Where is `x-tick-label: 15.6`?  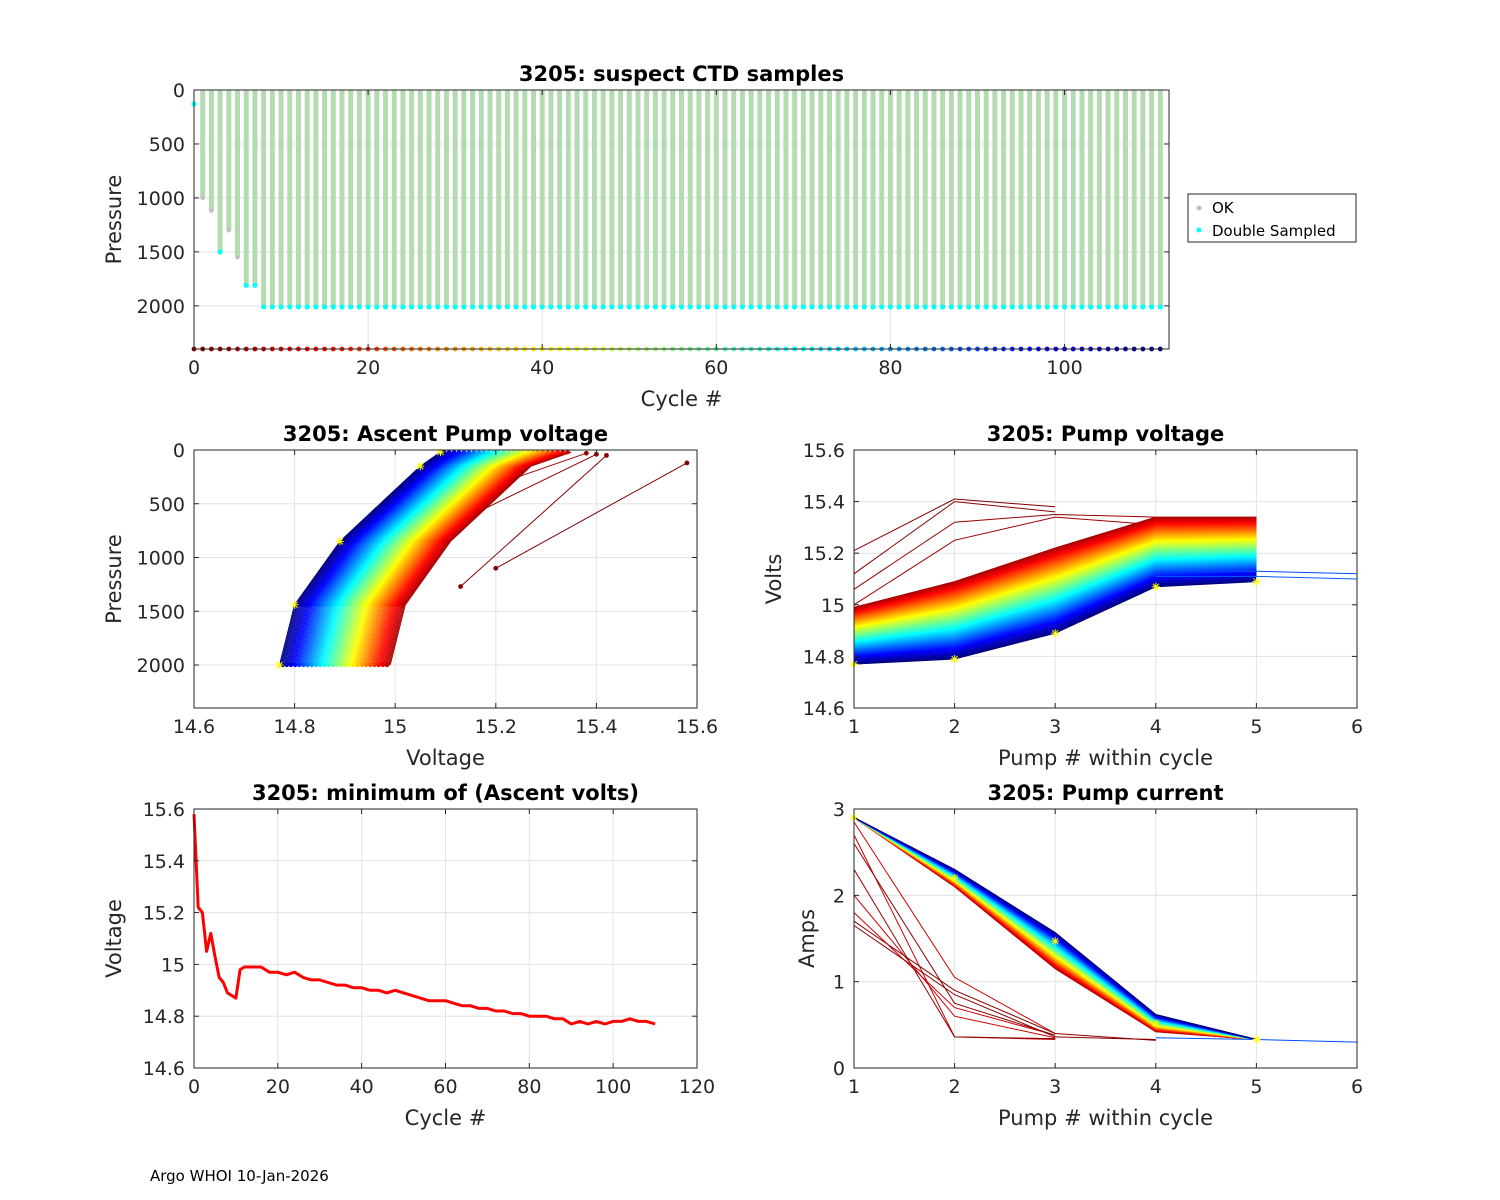
x-tick-label: 15.6 is located at coordinates (697, 727).